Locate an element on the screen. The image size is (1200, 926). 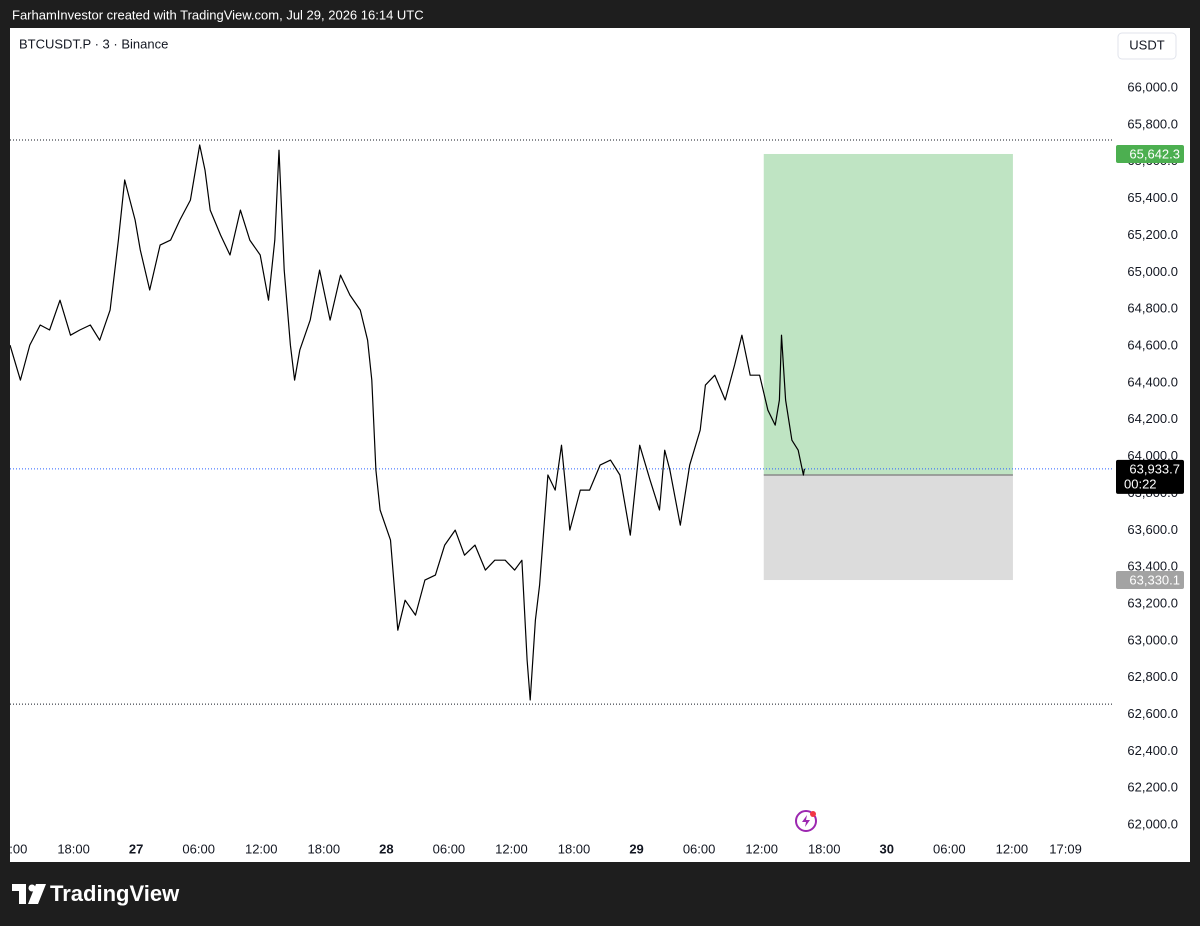
profit-zone is located at coordinates (888, 314).